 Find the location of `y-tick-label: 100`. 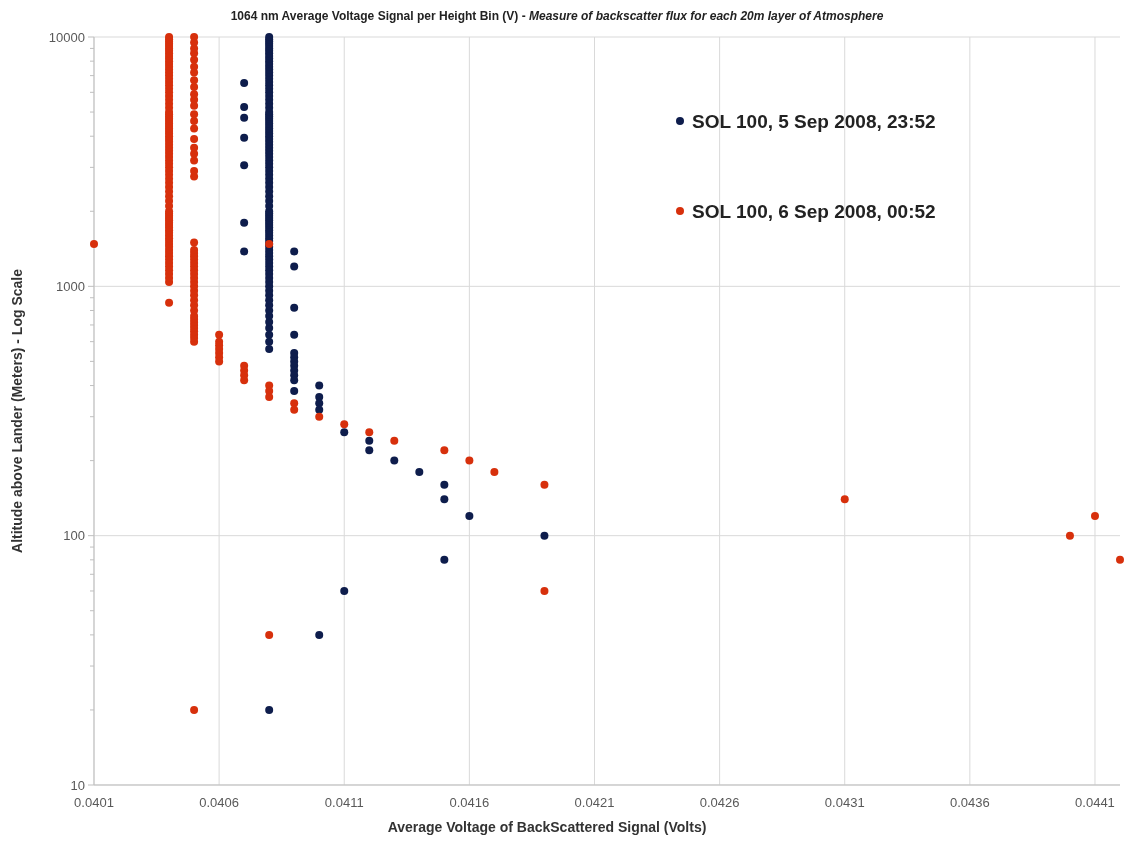

y-tick-label: 100 is located at coordinates (74, 536).